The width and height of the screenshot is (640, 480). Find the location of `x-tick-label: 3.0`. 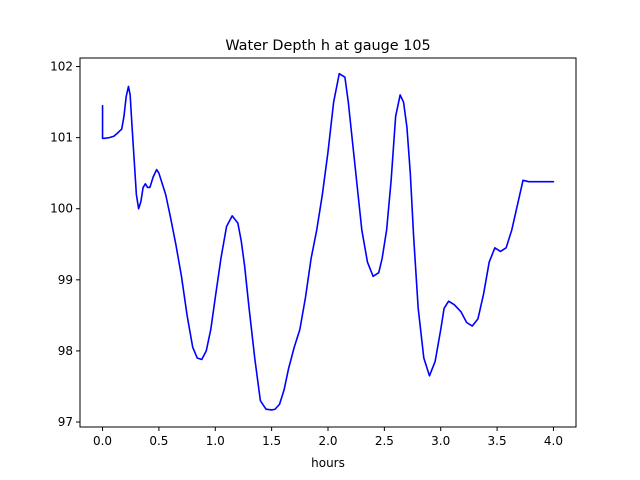

x-tick-label: 3.0 is located at coordinates (440, 441).